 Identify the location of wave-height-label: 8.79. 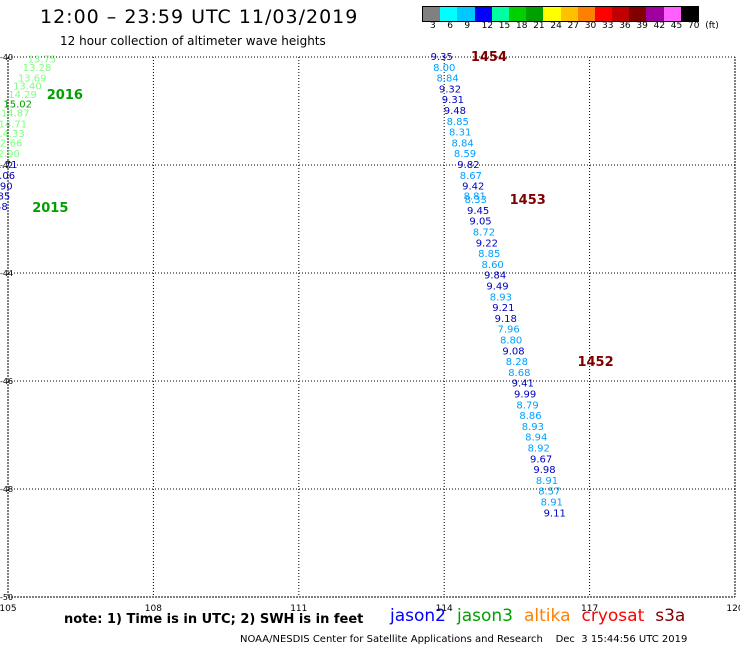
(527, 405).